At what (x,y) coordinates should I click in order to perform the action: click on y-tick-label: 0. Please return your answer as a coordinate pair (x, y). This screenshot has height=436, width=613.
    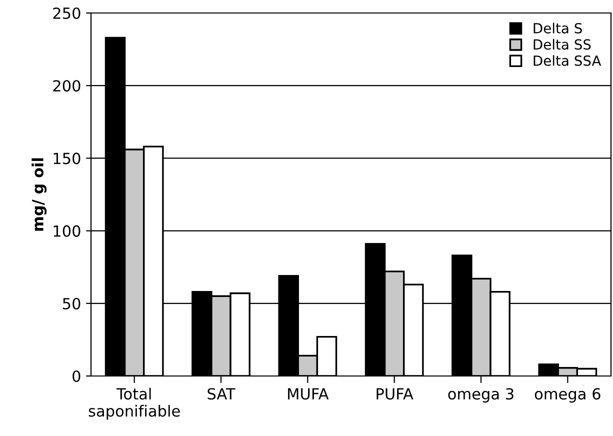
    Looking at the image, I should click on (76, 376).